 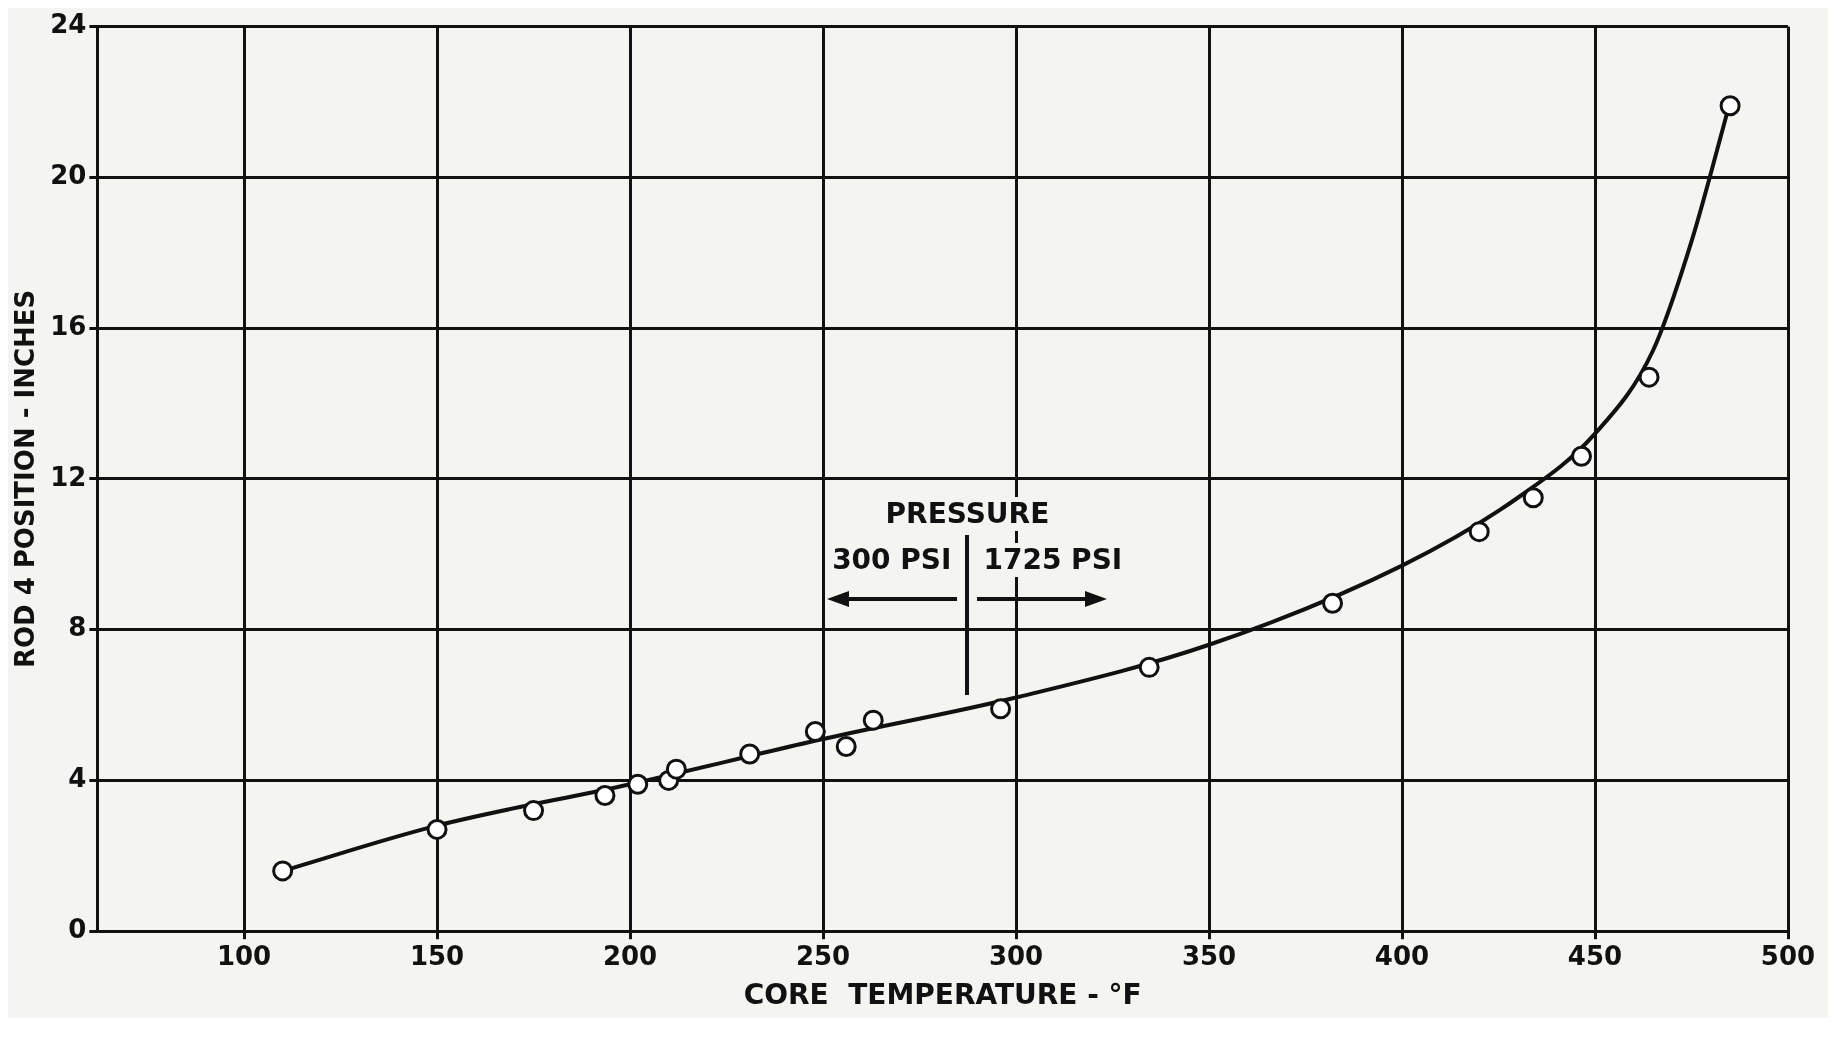 I want to click on y-tick-label: 24, so click(x=68, y=24).